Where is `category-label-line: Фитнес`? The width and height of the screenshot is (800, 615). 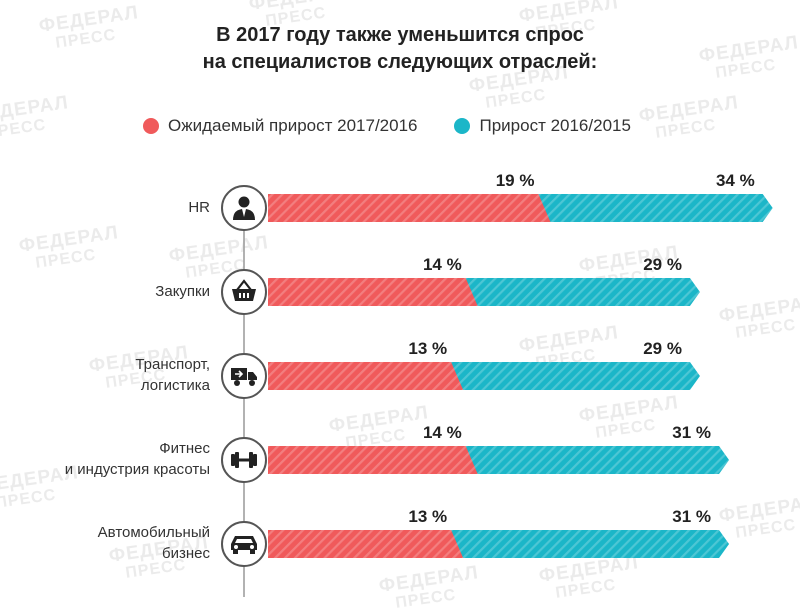
category-label-line: Фитнес is located at coordinates (184, 448).